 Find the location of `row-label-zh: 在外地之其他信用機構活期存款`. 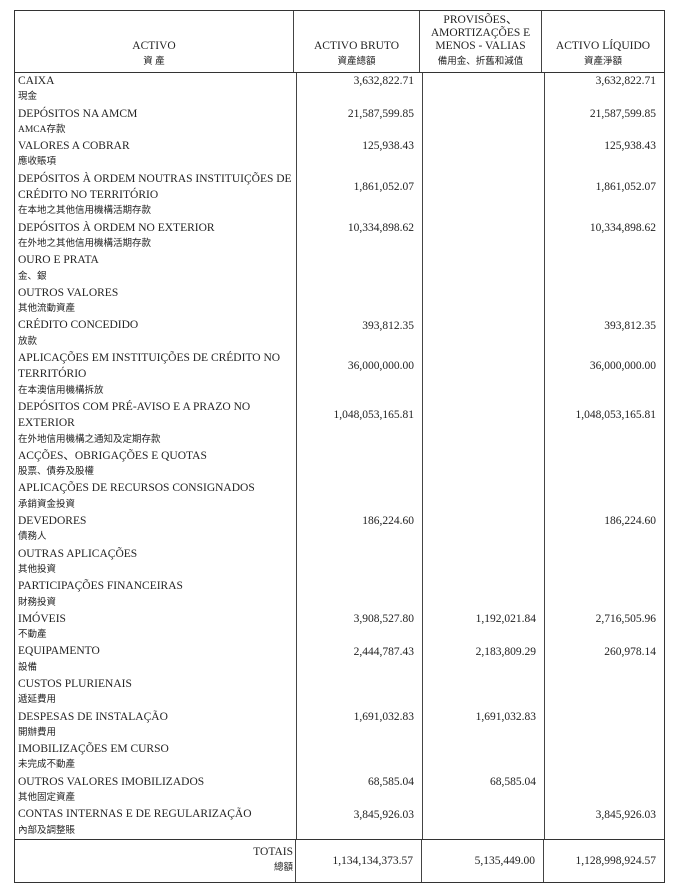

row-label-zh: 在外地之其他信用機構活期存款 is located at coordinates (85, 243).